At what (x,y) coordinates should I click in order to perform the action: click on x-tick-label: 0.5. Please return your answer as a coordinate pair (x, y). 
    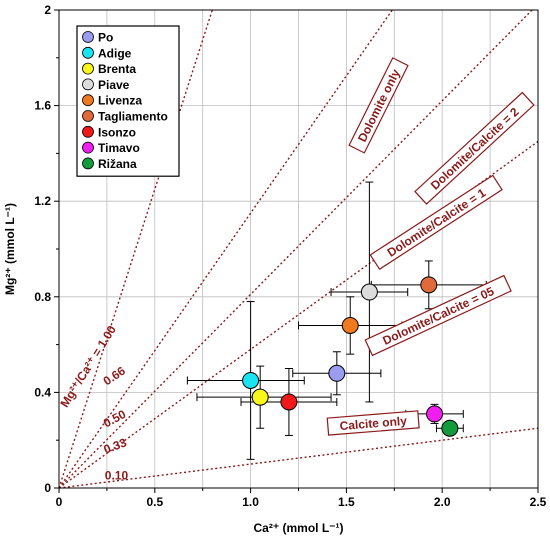
    Looking at the image, I should click on (154, 502).